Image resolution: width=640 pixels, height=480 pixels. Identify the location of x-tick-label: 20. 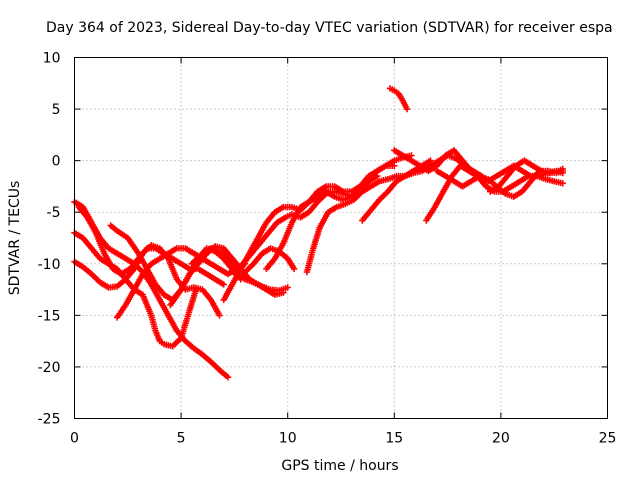
(501, 439).